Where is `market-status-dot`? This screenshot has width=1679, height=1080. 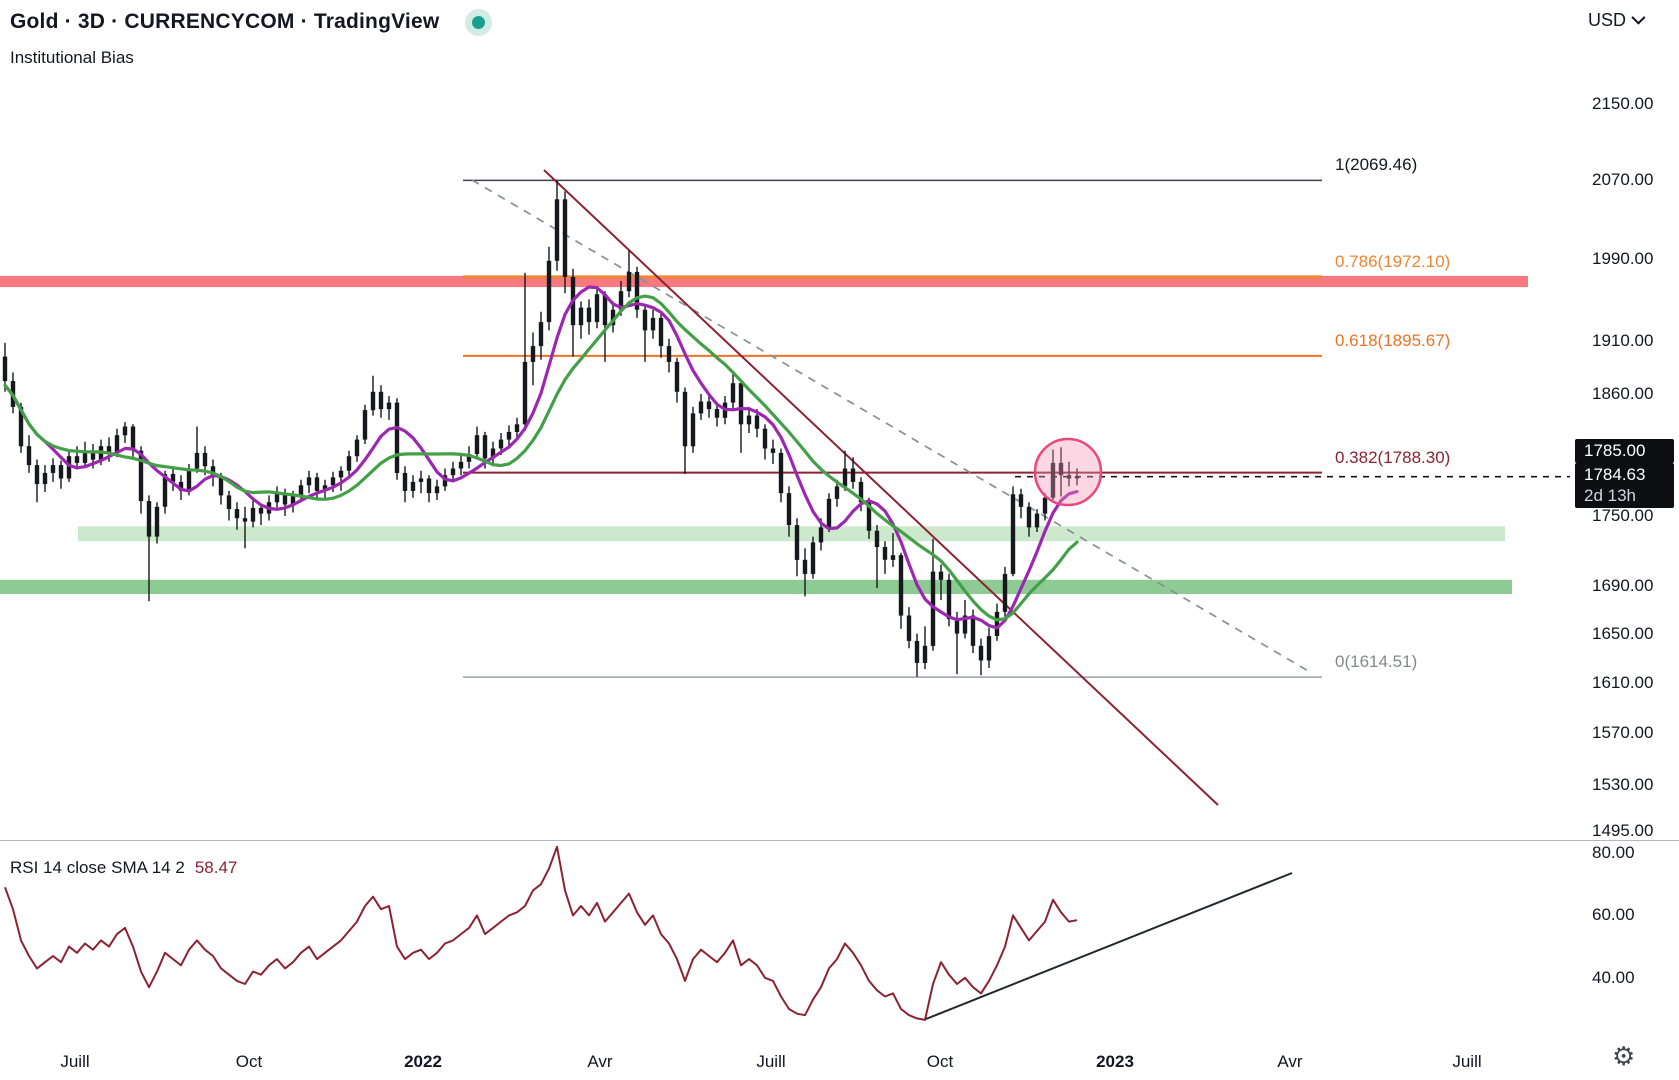
market-status-dot is located at coordinates (478, 22).